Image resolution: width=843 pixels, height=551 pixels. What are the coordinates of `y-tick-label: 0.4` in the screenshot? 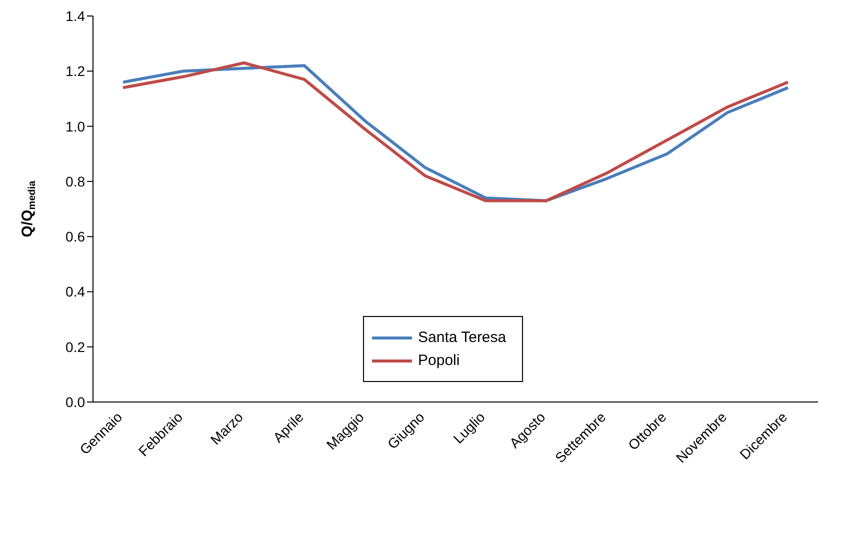 It's located at (76, 292).